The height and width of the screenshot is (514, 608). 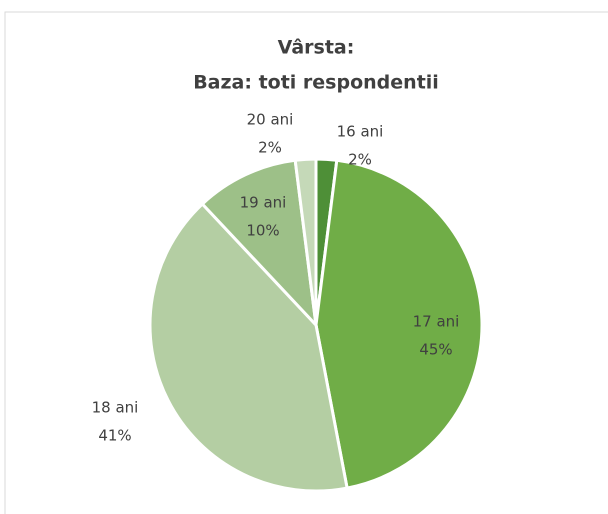 What do you see at coordinates (316, 83) in the screenshot?
I see `chart-subtitle: Baza: toti respondentii` at bounding box center [316, 83].